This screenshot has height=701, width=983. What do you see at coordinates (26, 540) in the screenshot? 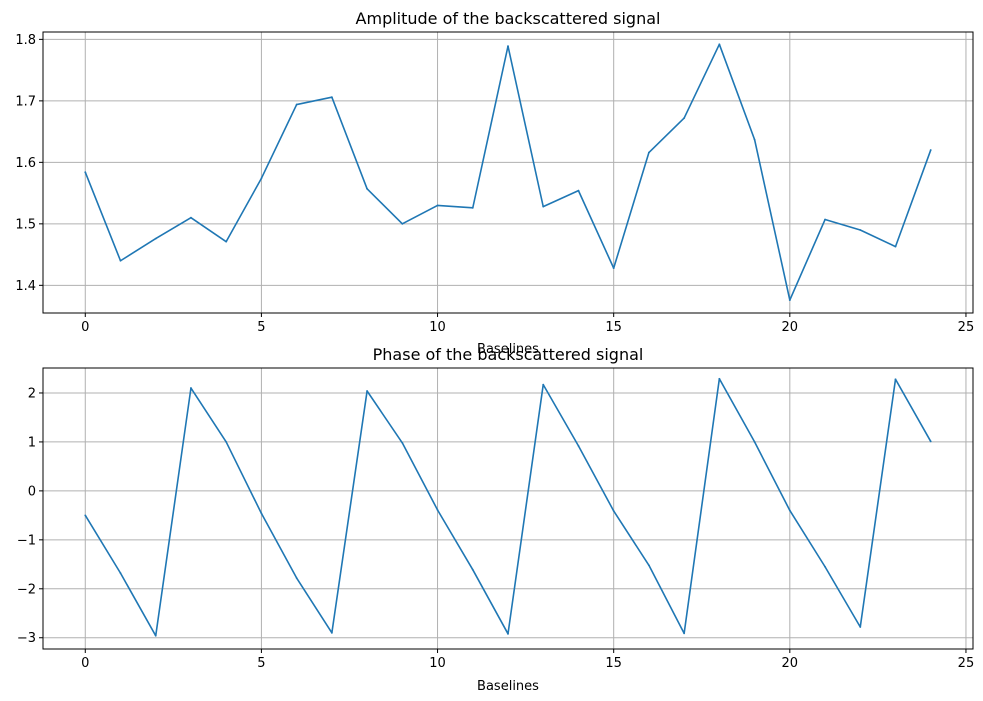
I see `y-tick-label: −1` at bounding box center [26, 540].